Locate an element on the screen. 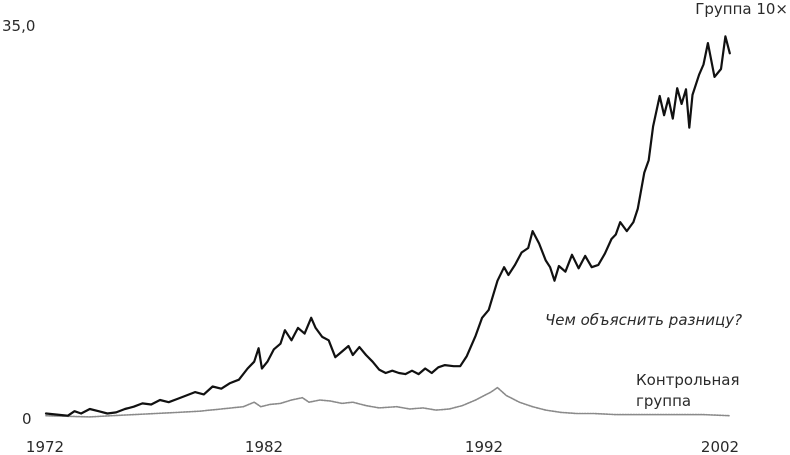 The image size is (790, 455). series-line-control-group is located at coordinates (388, 402).